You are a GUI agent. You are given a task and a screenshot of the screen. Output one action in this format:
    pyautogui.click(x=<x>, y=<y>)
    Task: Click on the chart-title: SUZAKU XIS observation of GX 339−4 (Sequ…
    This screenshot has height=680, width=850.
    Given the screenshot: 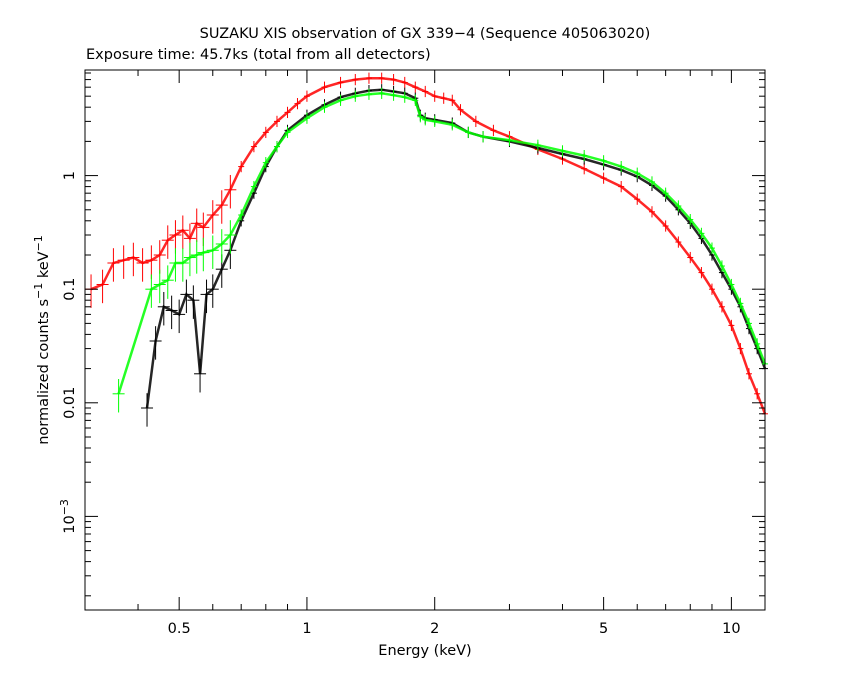 What is the action you would take?
    pyautogui.click(x=425, y=34)
    